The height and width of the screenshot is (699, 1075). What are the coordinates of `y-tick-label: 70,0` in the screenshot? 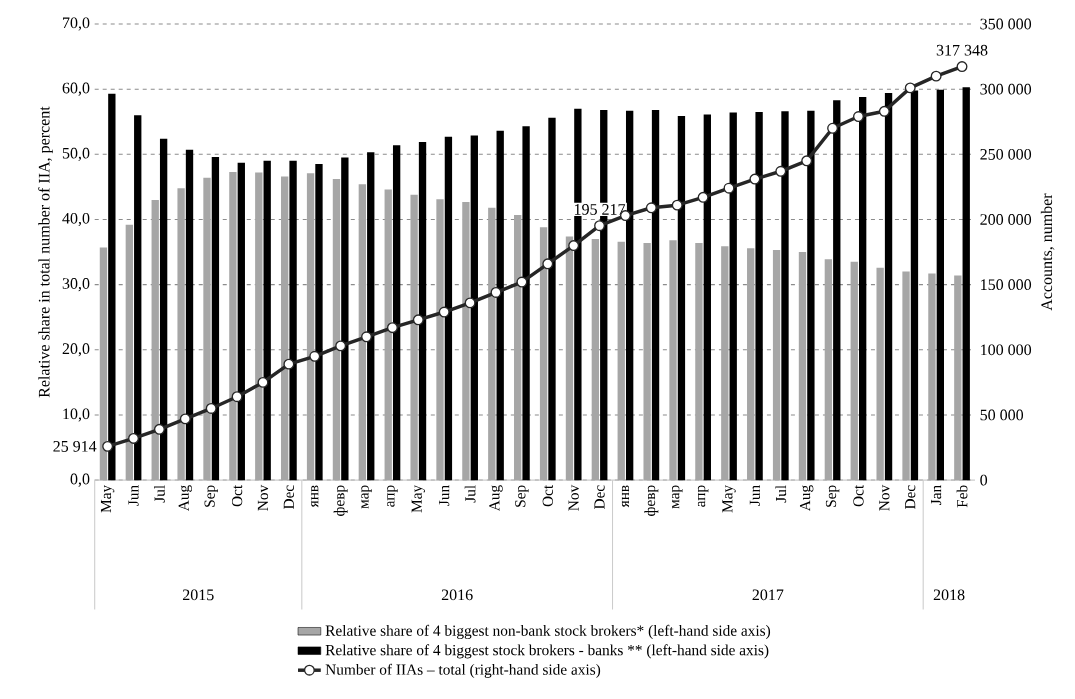 It's located at (76, 24).